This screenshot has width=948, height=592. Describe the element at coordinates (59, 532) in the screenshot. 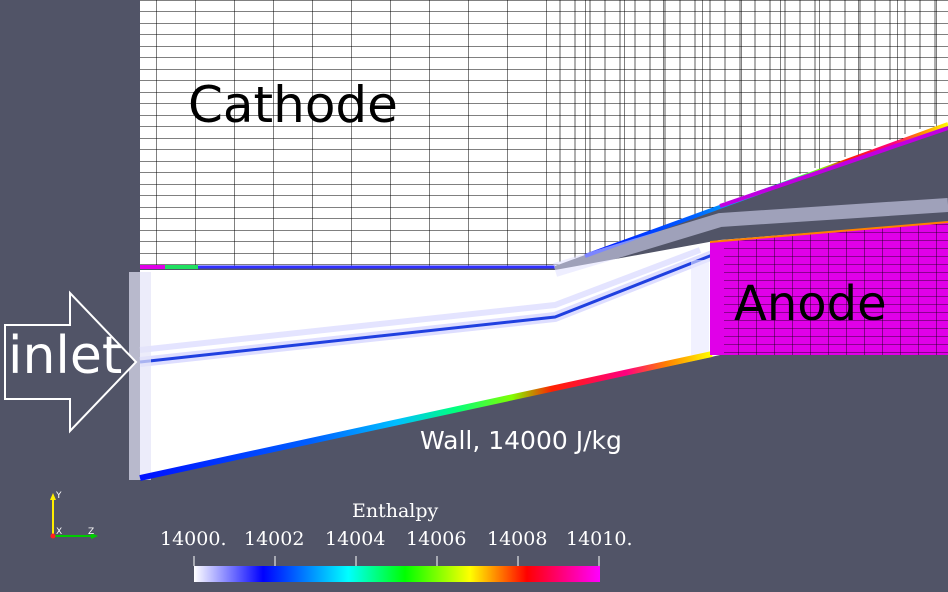

I see `axis-x-label: X` at that location.